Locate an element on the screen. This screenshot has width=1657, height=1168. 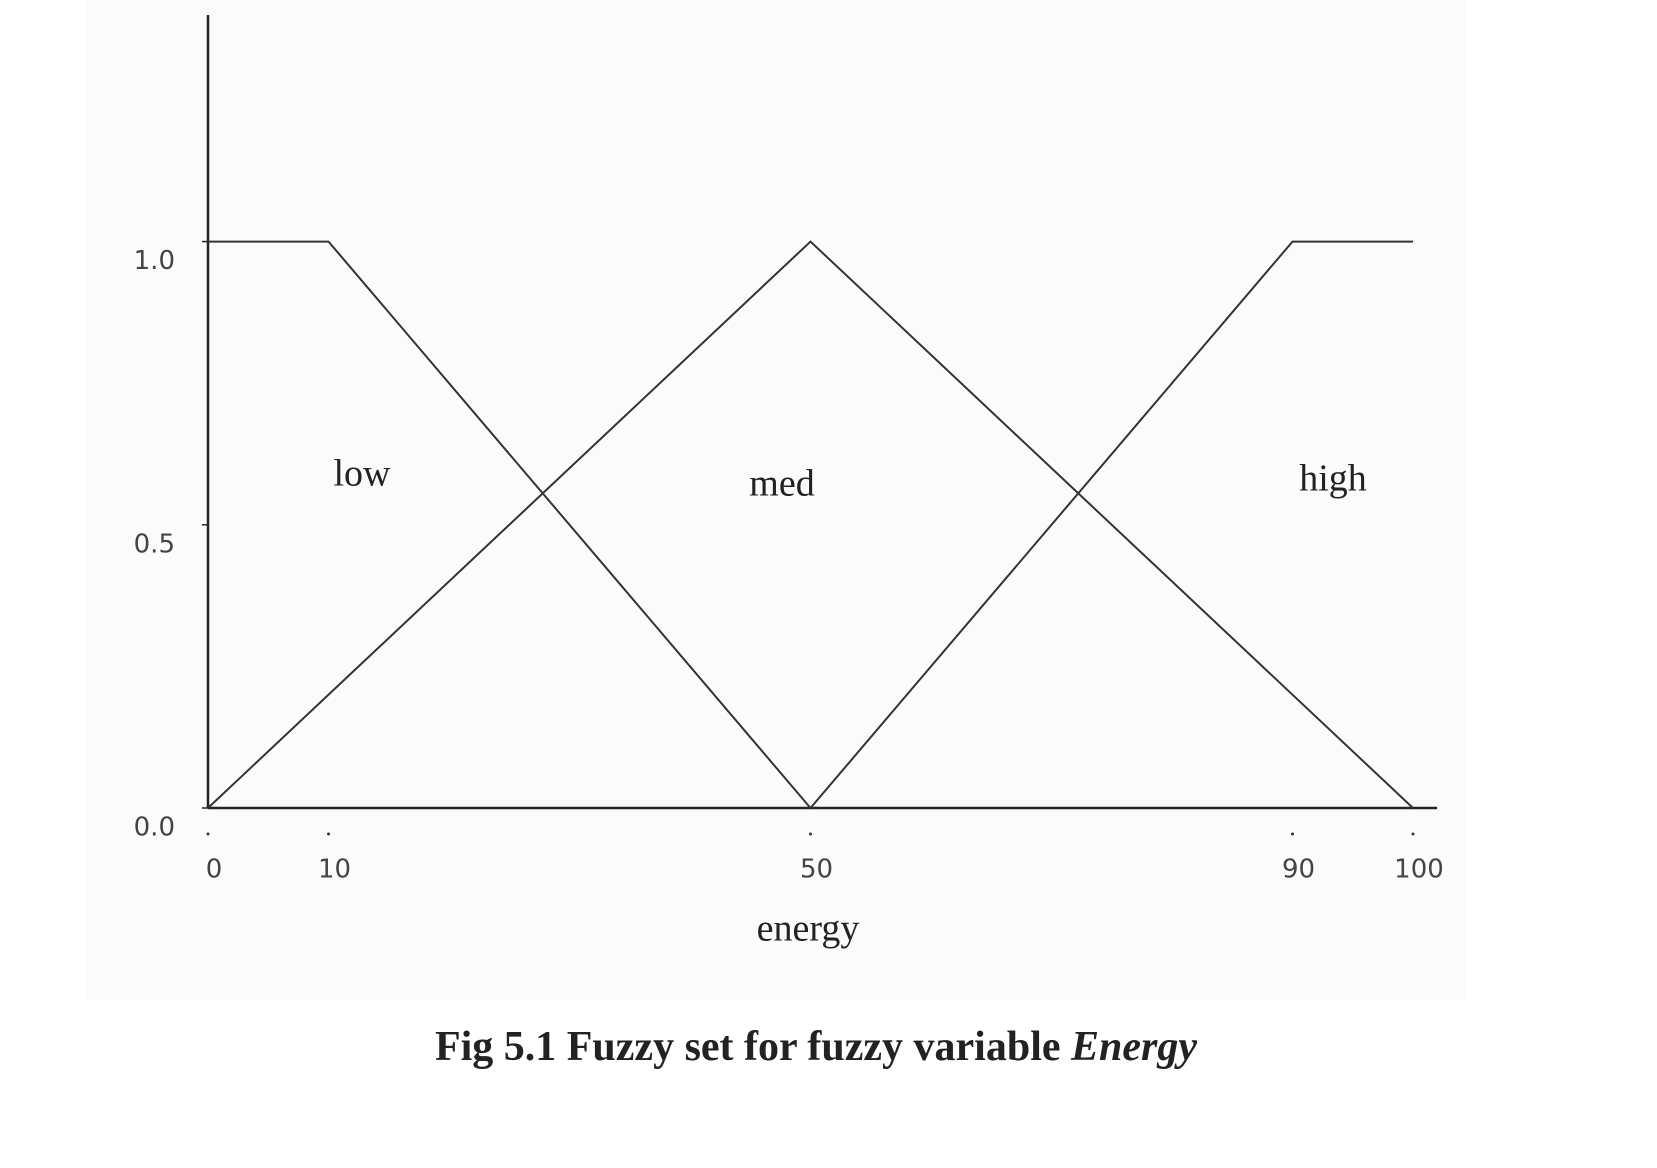
x-tick-label: 10 is located at coordinates (334, 870).